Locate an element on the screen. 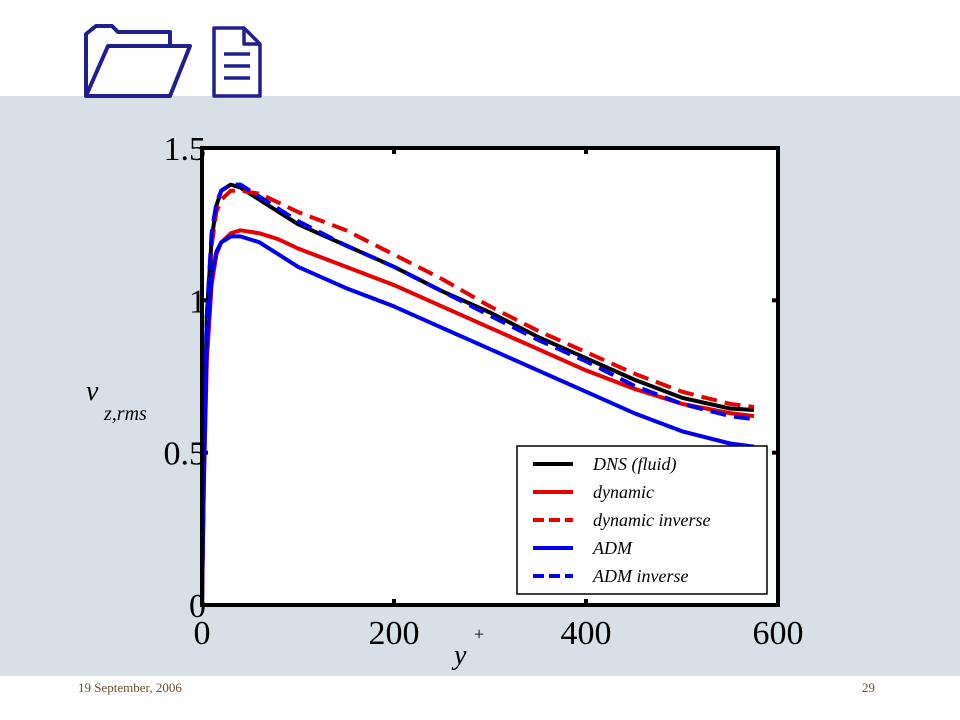 The width and height of the screenshot is (960, 720). legend-label-dynamic-inverse: dynamic inverse is located at coordinates (651, 520).